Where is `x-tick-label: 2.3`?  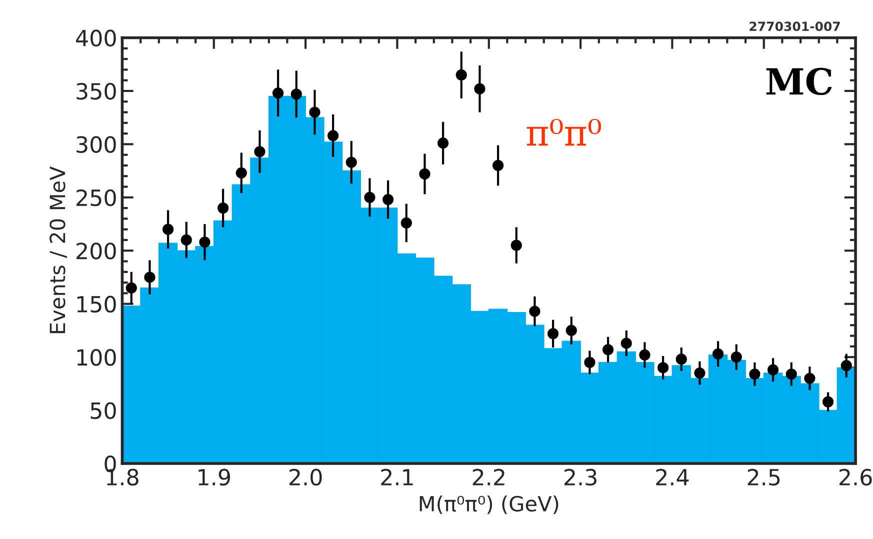 x-tick-label: 2.3 is located at coordinates (580, 477).